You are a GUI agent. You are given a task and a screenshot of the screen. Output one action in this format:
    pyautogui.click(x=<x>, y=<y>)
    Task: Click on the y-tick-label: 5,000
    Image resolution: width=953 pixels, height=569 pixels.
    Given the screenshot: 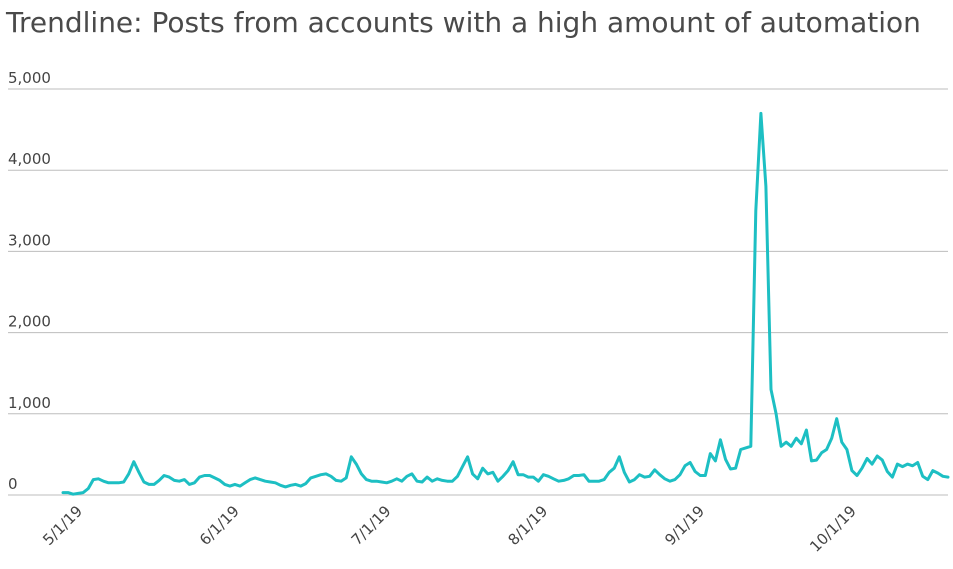 What is the action you would take?
    pyautogui.click(x=29, y=78)
    